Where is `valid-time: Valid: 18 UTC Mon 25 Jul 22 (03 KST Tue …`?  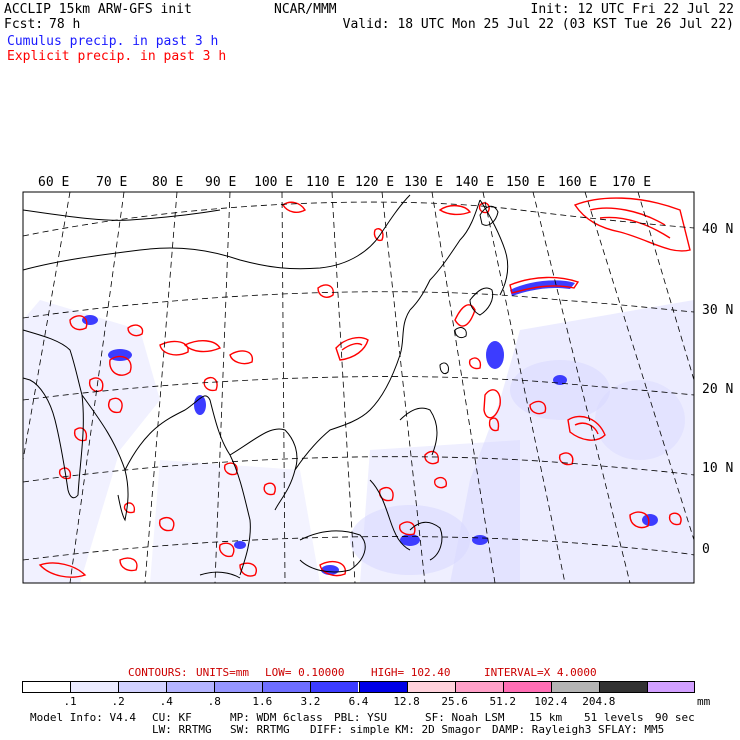 valid-time: Valid: 18 UTC Mon 25 Jul 22 (03 KST Tue … is located at coordinates (538, 24).